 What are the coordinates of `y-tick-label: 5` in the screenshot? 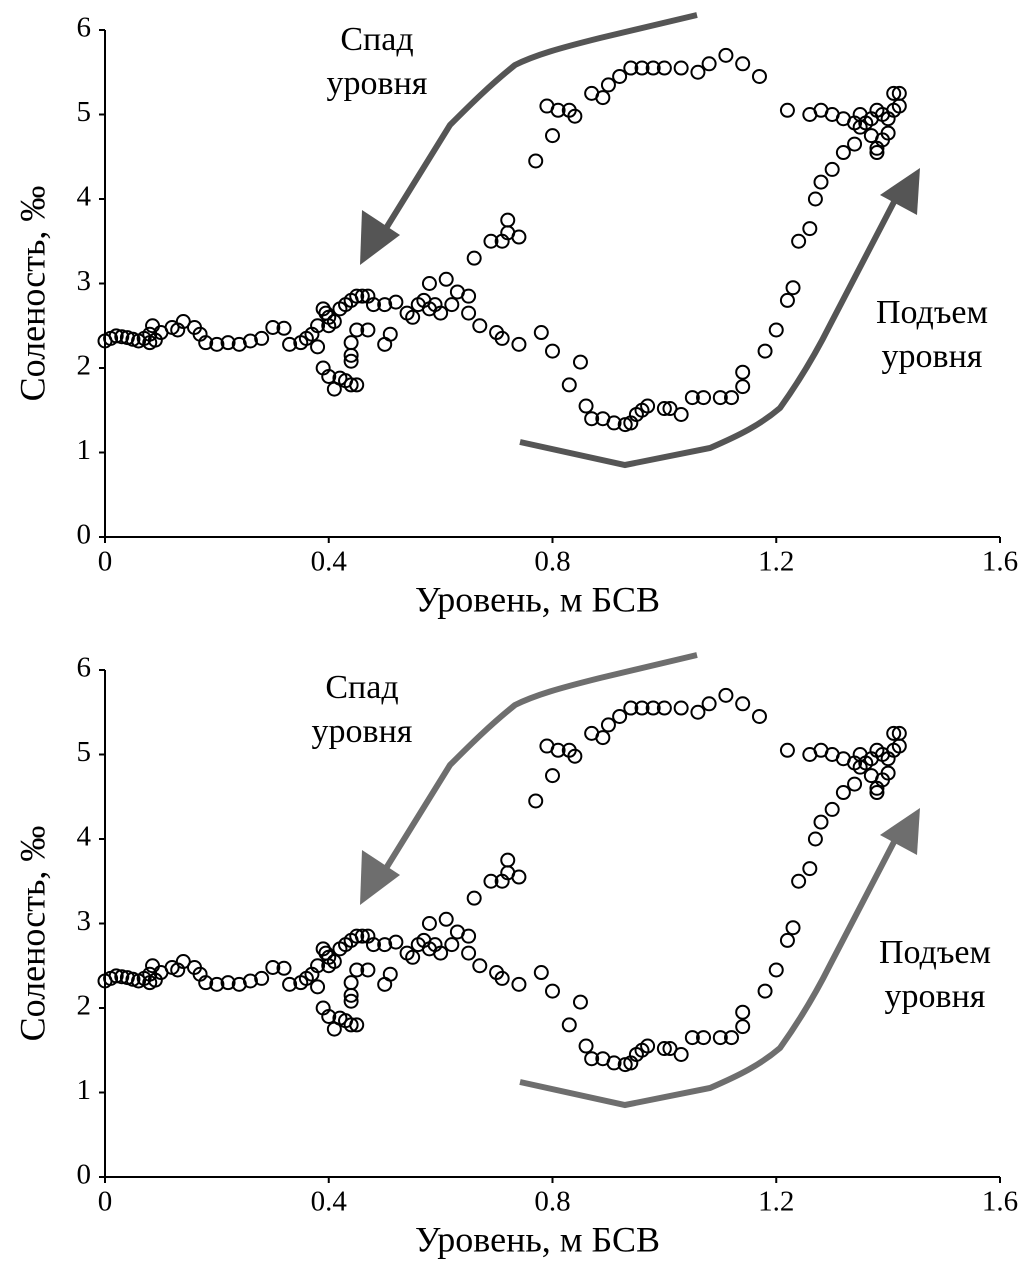 It's located at (84, 112).